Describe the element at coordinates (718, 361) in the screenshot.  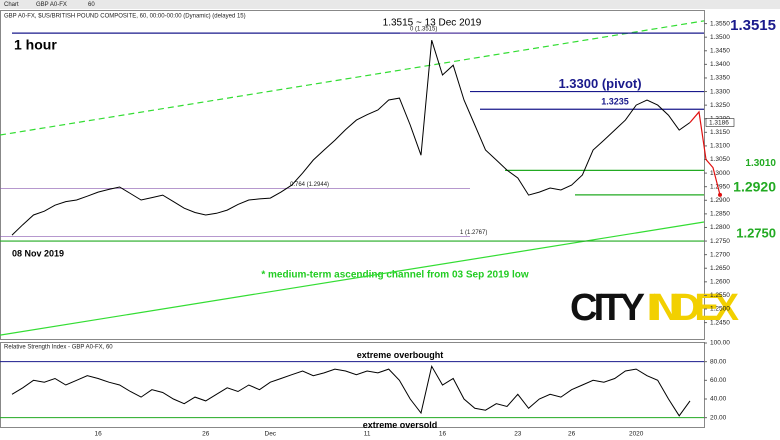
I see `y-tick-label: 80.00` at that location.